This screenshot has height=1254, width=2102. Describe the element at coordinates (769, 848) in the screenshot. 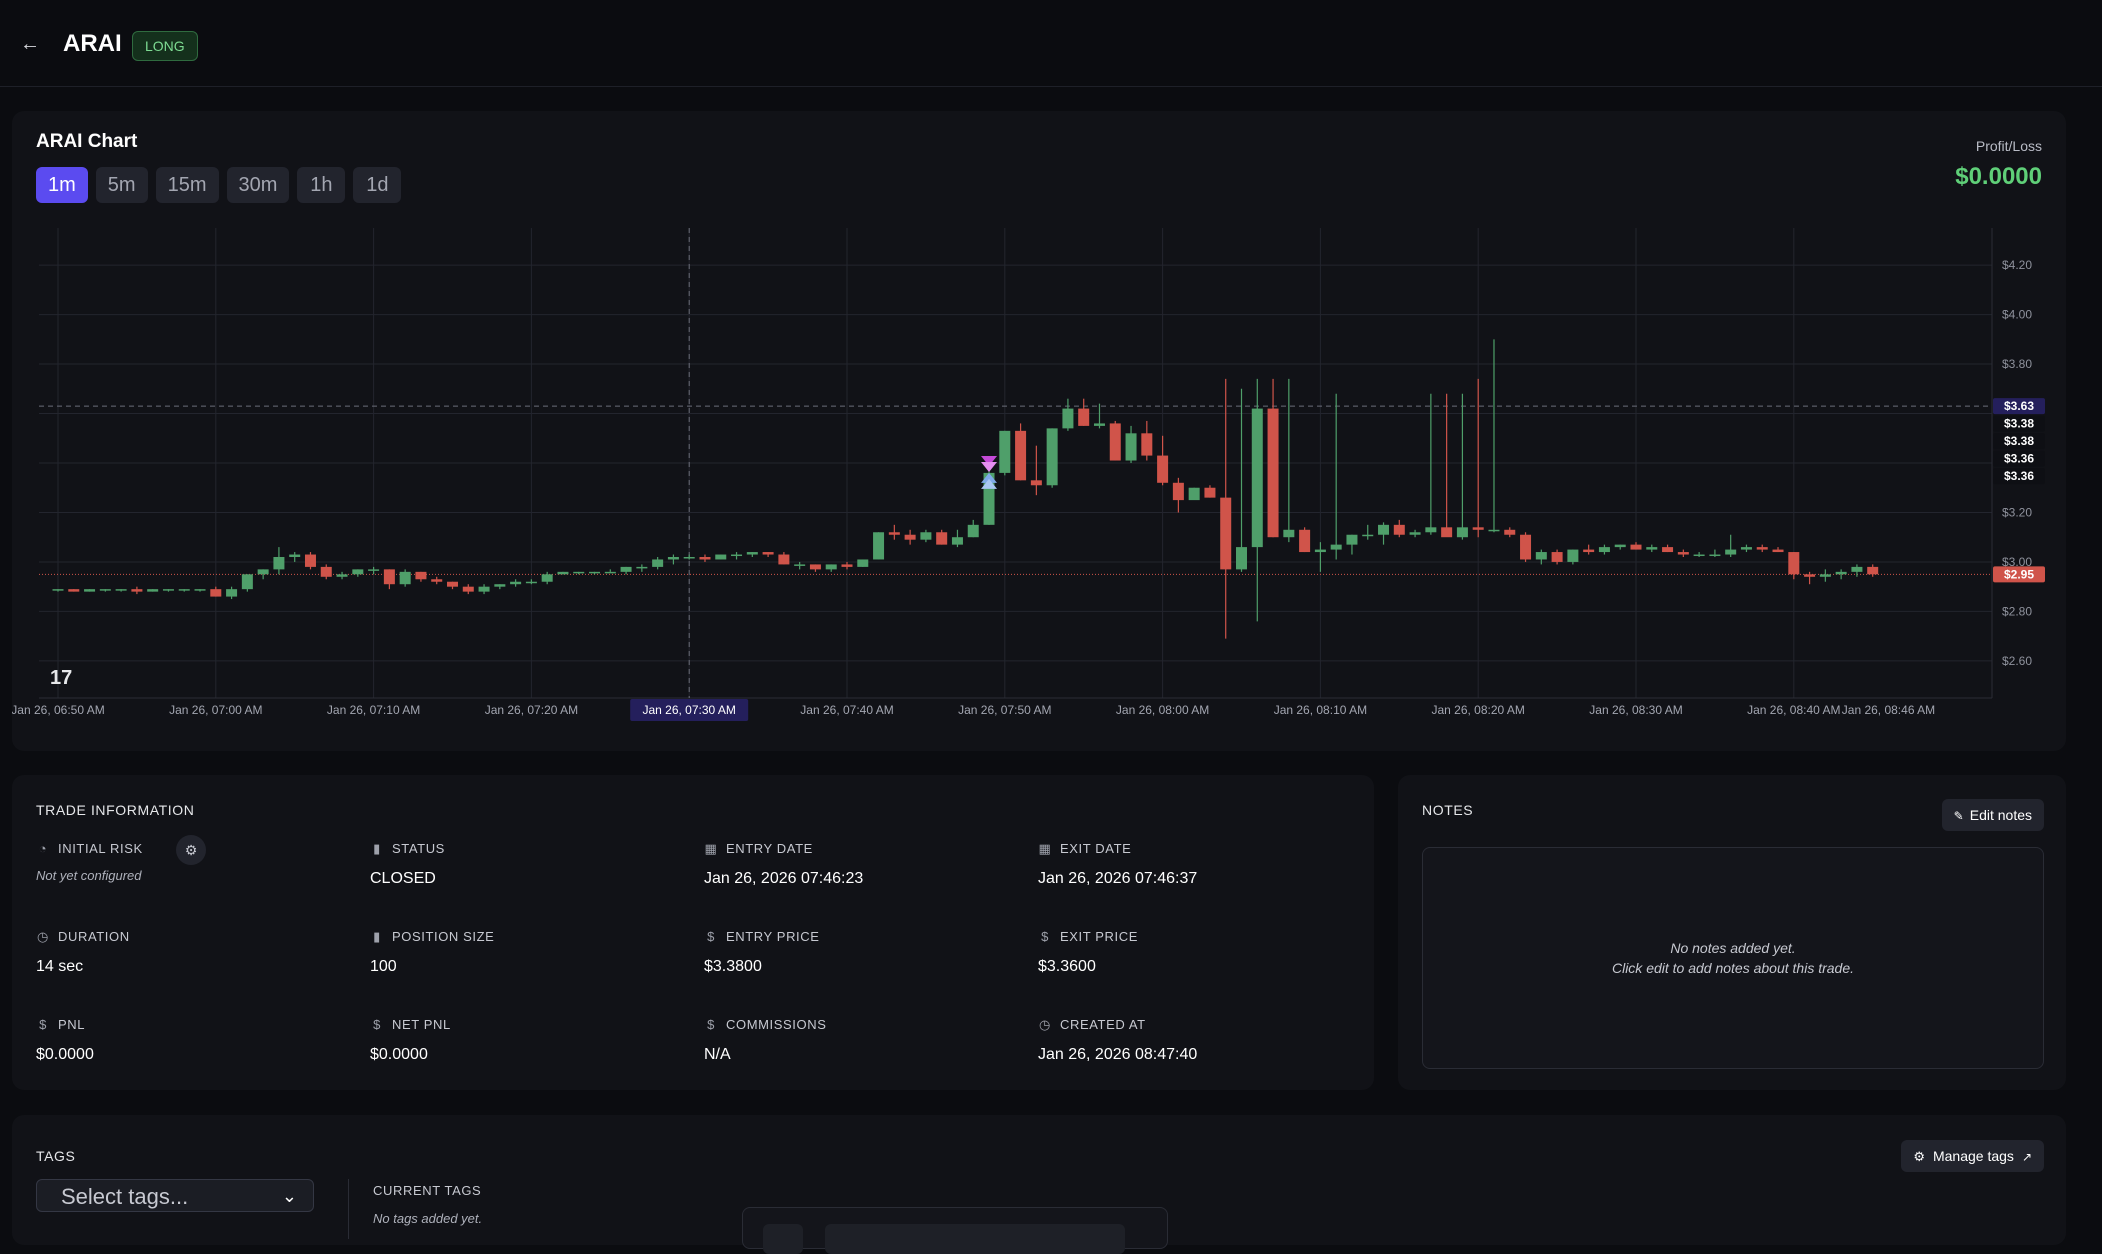

I see `field-label-text: ENTRY DATE` at that location.